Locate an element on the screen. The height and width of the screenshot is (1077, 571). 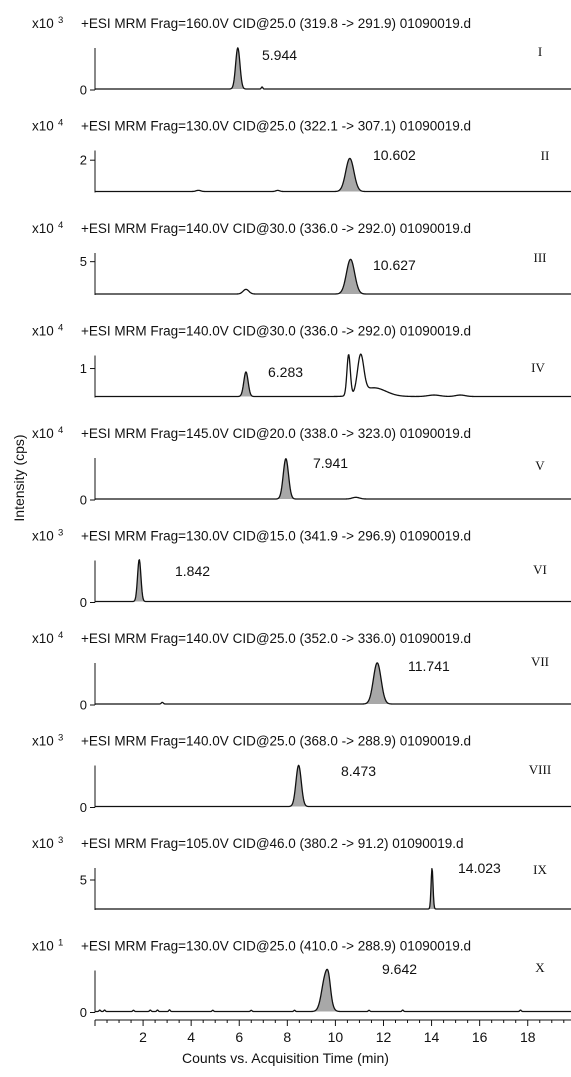
peak-retention-label: 10.627 is located at coordinates (394, 265).